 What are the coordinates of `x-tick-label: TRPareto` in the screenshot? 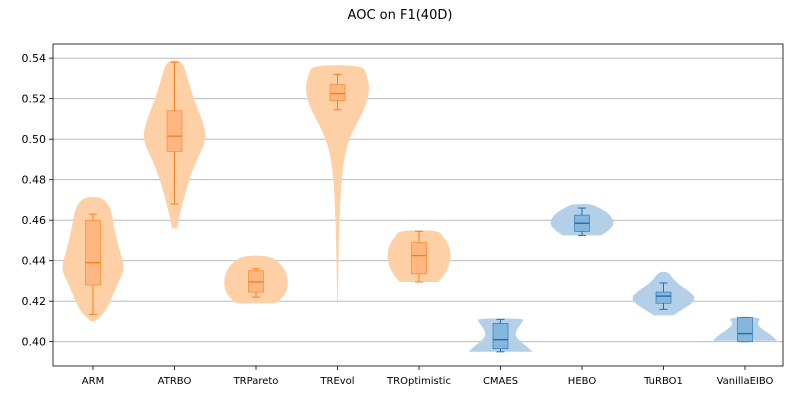 It's located at (256, 381).